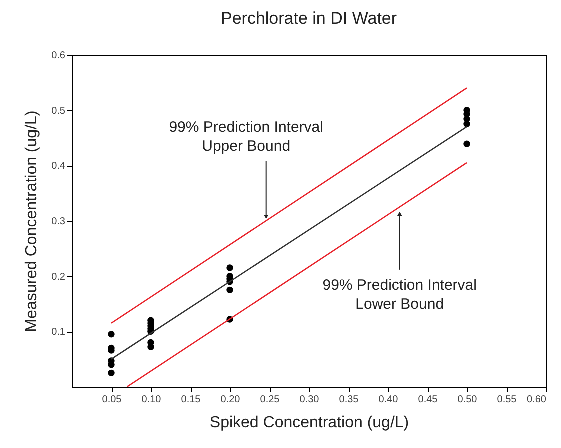 This screenshot has height=448, width=561. Describe the element at coordinates (310, 400) in the screenshot. I see `x-tick-label: 0.30` at that location.